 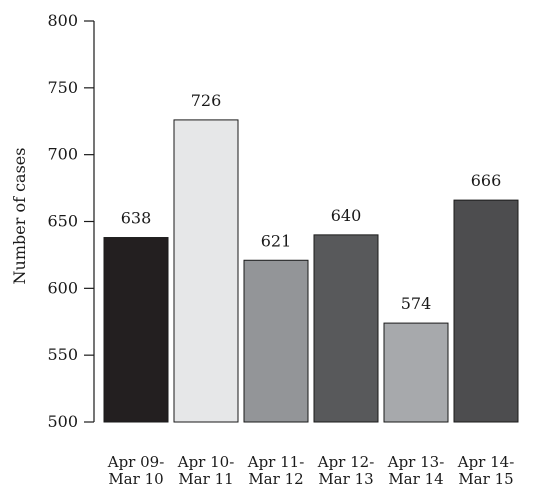 I want to click on x-tick-label: Apr 14-Mar 15, so click(x=486, y=470).